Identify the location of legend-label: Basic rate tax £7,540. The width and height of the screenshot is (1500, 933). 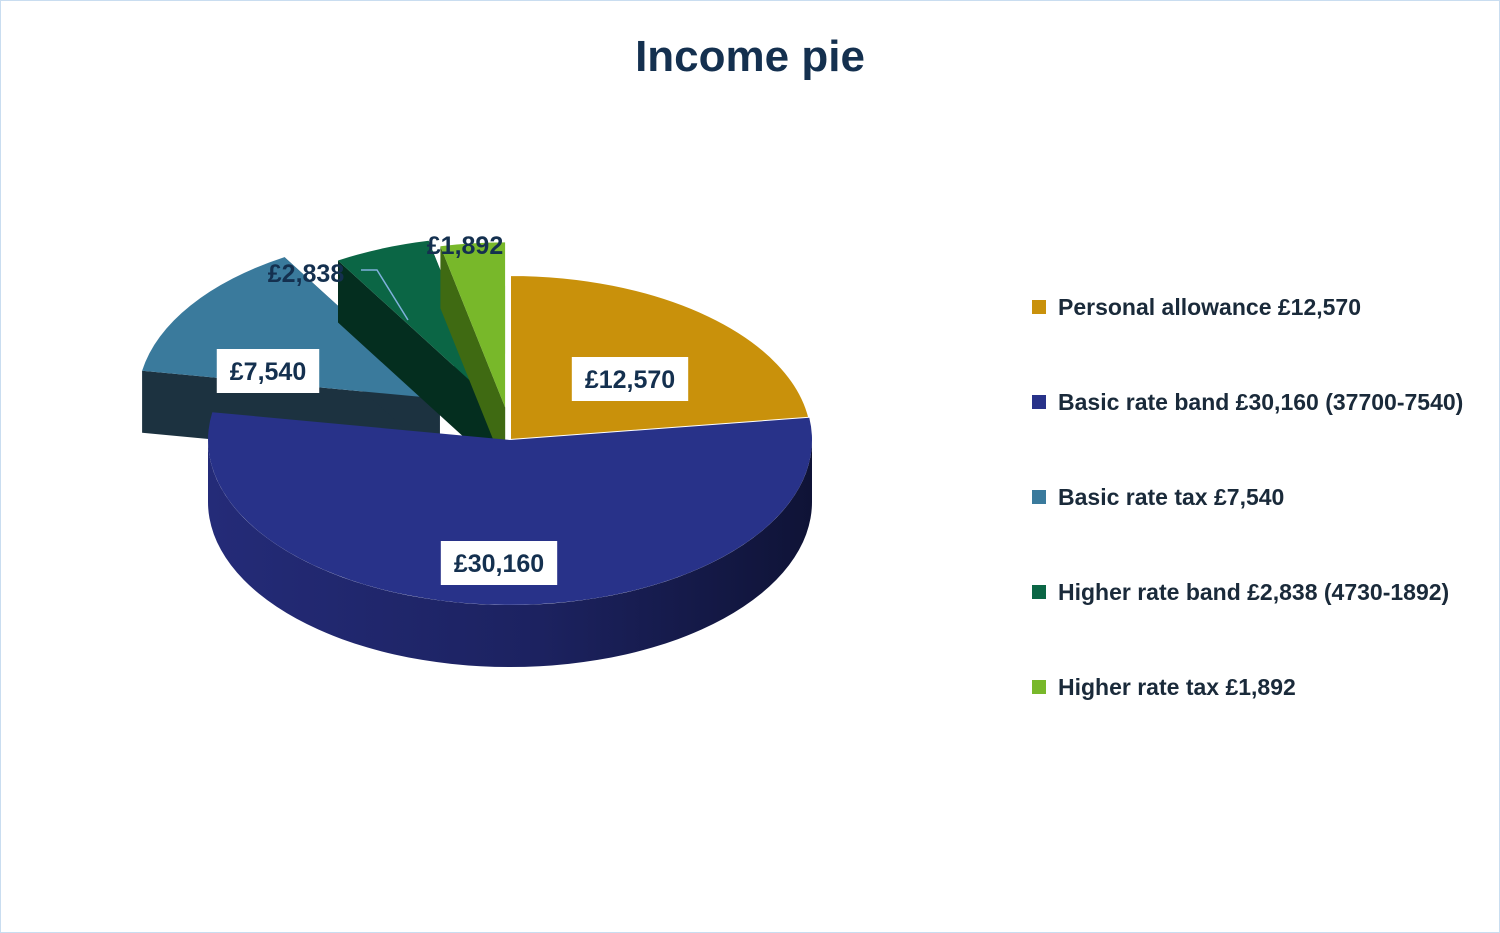
(1171, 497).